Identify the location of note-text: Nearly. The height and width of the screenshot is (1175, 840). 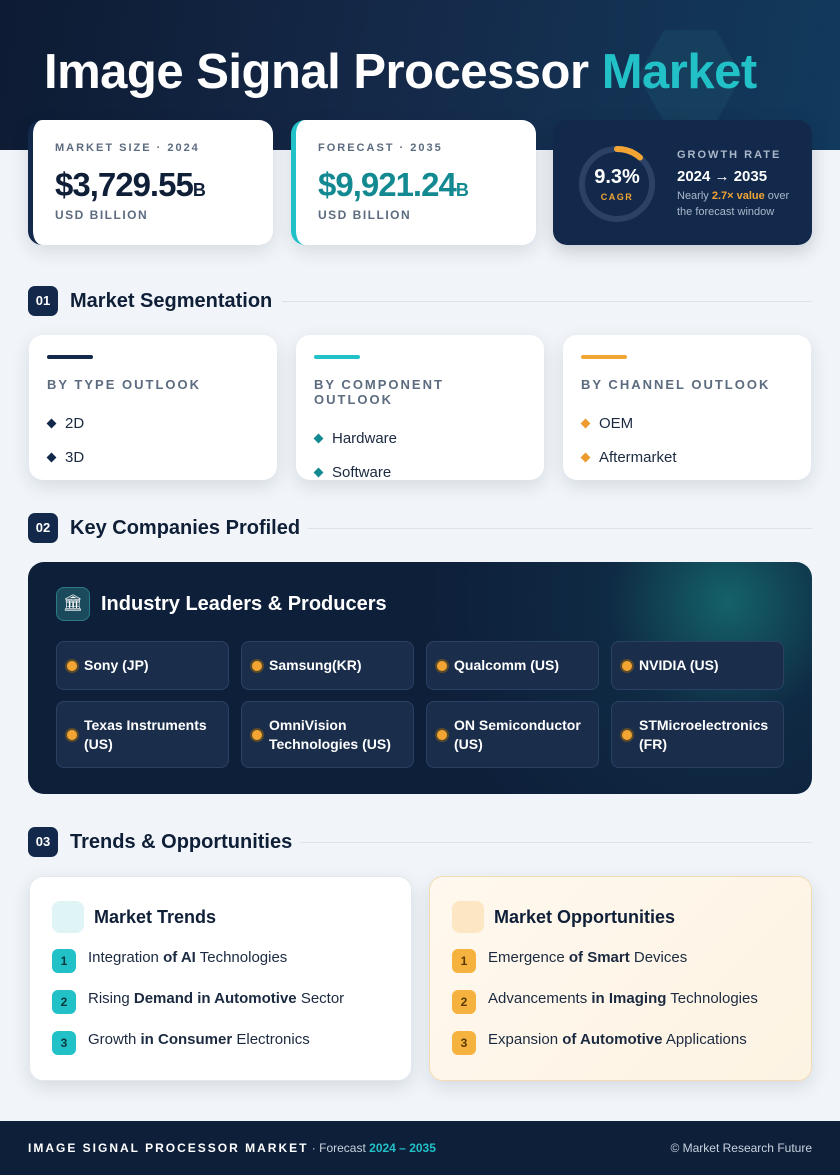
(694, 196).